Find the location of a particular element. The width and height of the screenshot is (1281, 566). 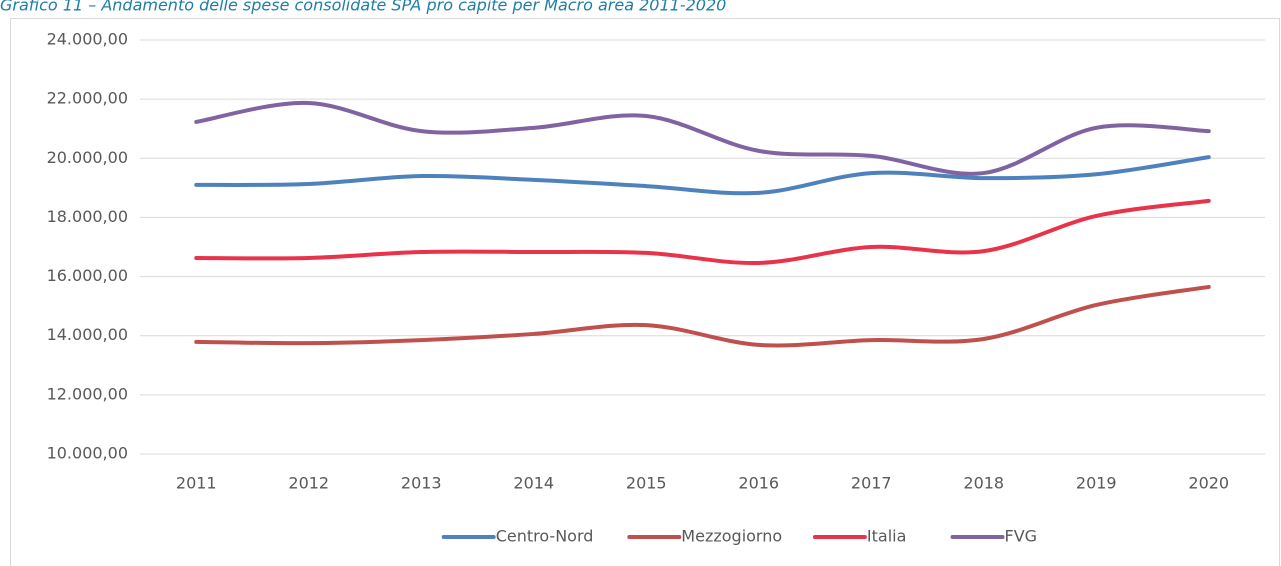

y-tick-label: 14.000,00 is located at coordinates (87, 334).